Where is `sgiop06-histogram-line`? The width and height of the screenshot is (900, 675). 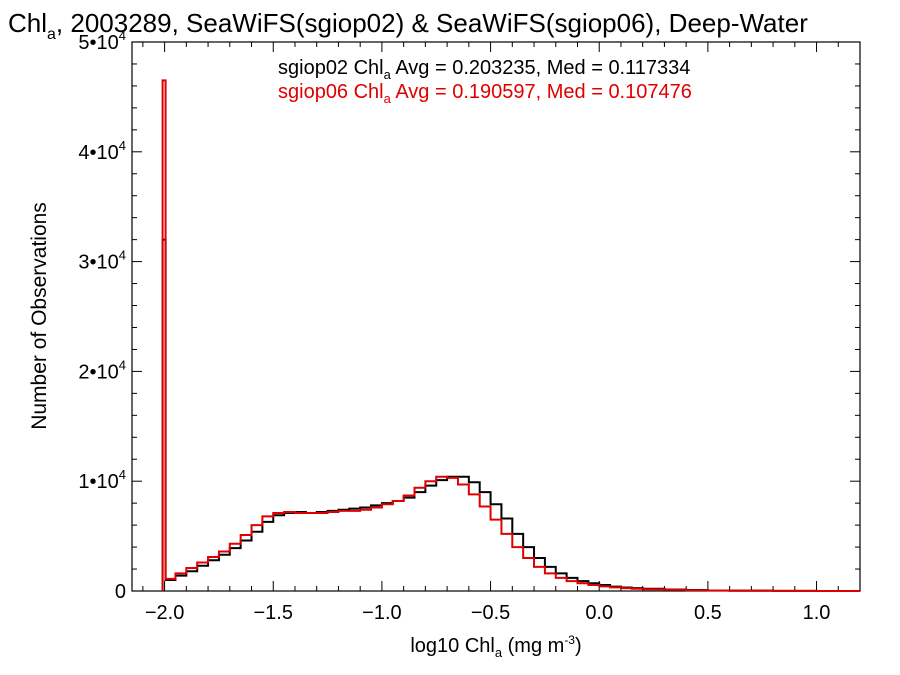 sgiop06-histogram-line is located at coordinates (512, 533).